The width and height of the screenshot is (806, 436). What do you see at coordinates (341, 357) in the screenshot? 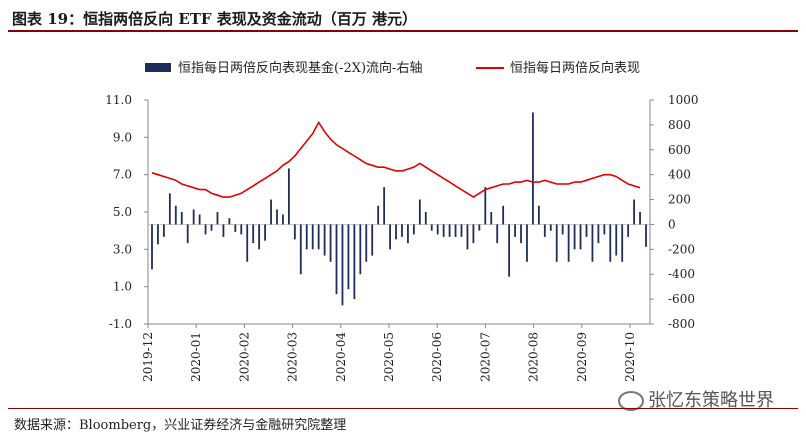
I see `x-tick-label: 2020-04` at bounding box center [341, 357].